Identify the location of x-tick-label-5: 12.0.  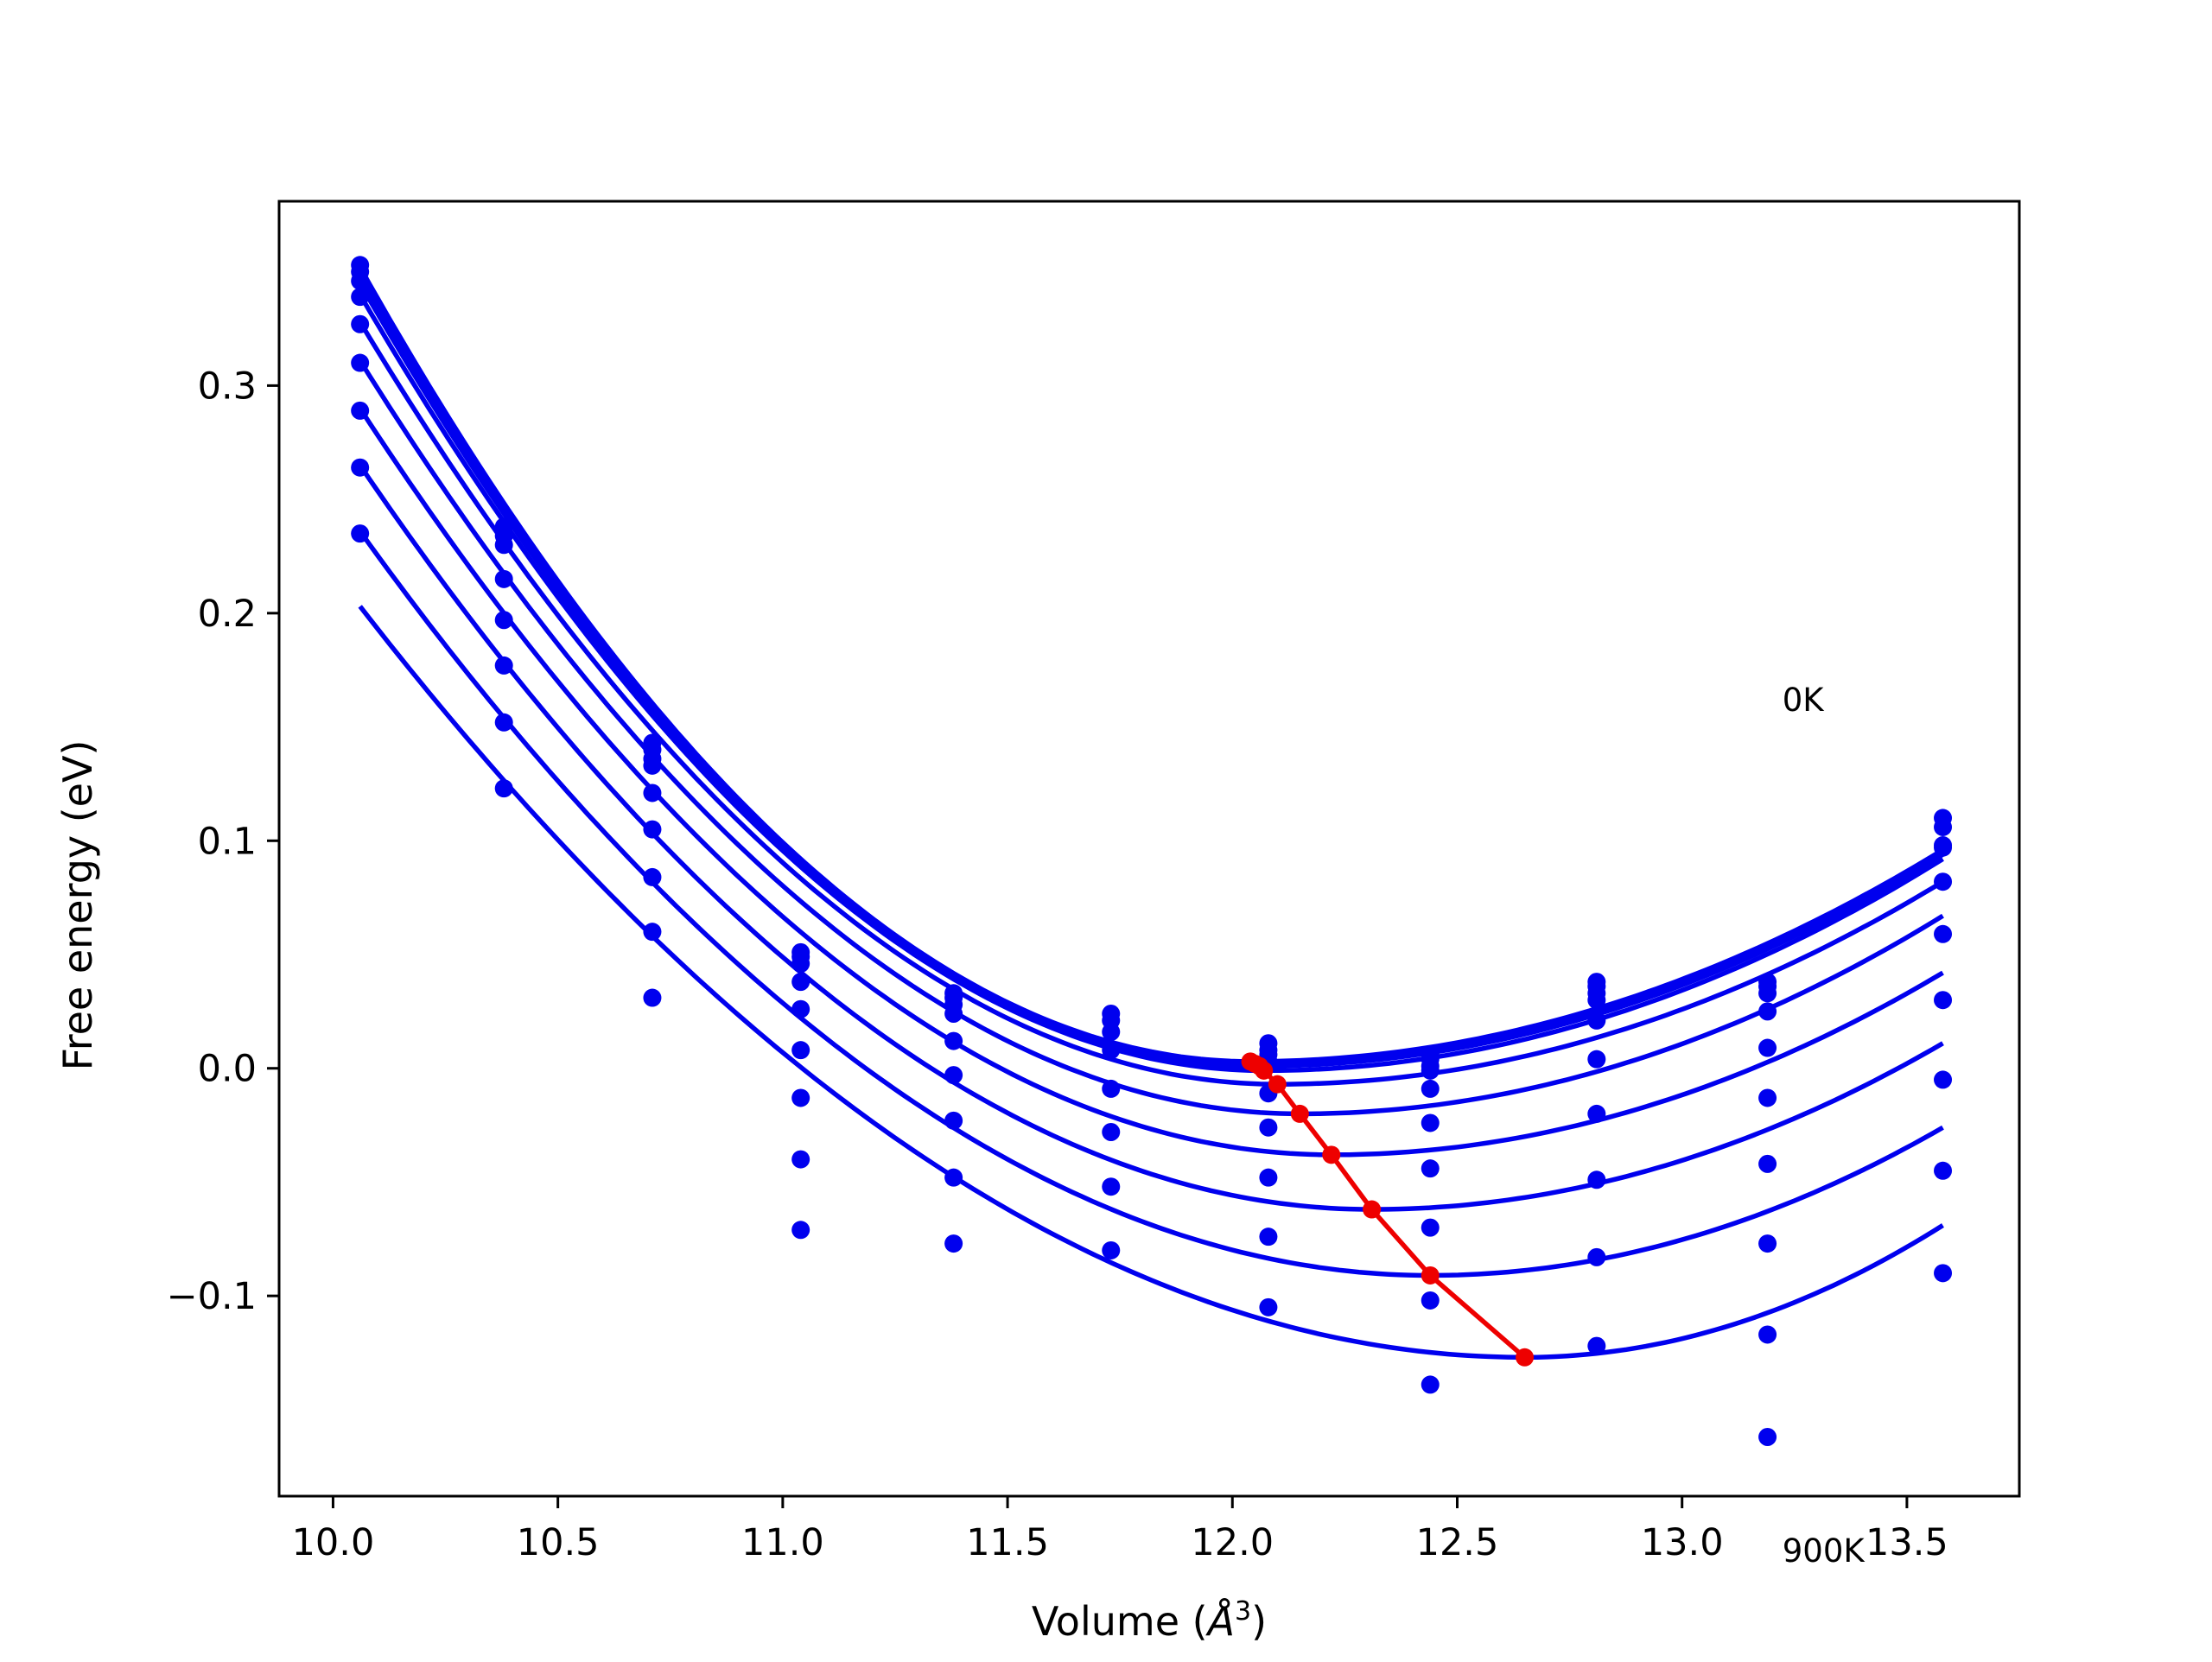
(1232, 1542).